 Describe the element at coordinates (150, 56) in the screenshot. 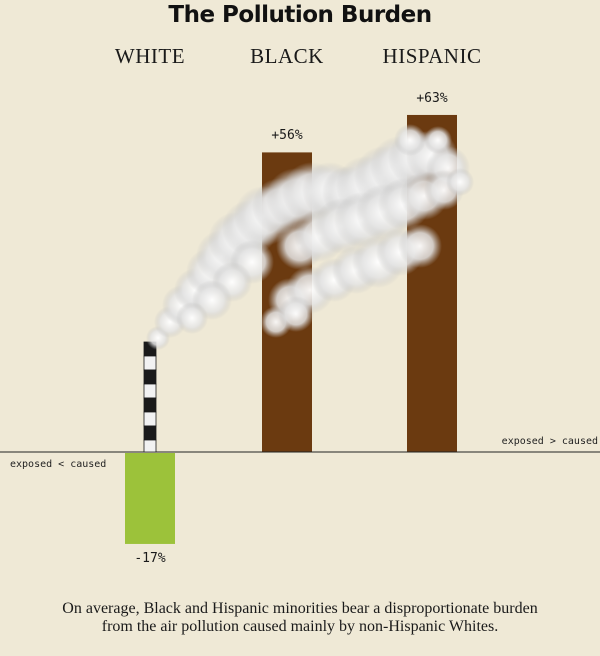

I see `category-label-white: WHITE` at that location.